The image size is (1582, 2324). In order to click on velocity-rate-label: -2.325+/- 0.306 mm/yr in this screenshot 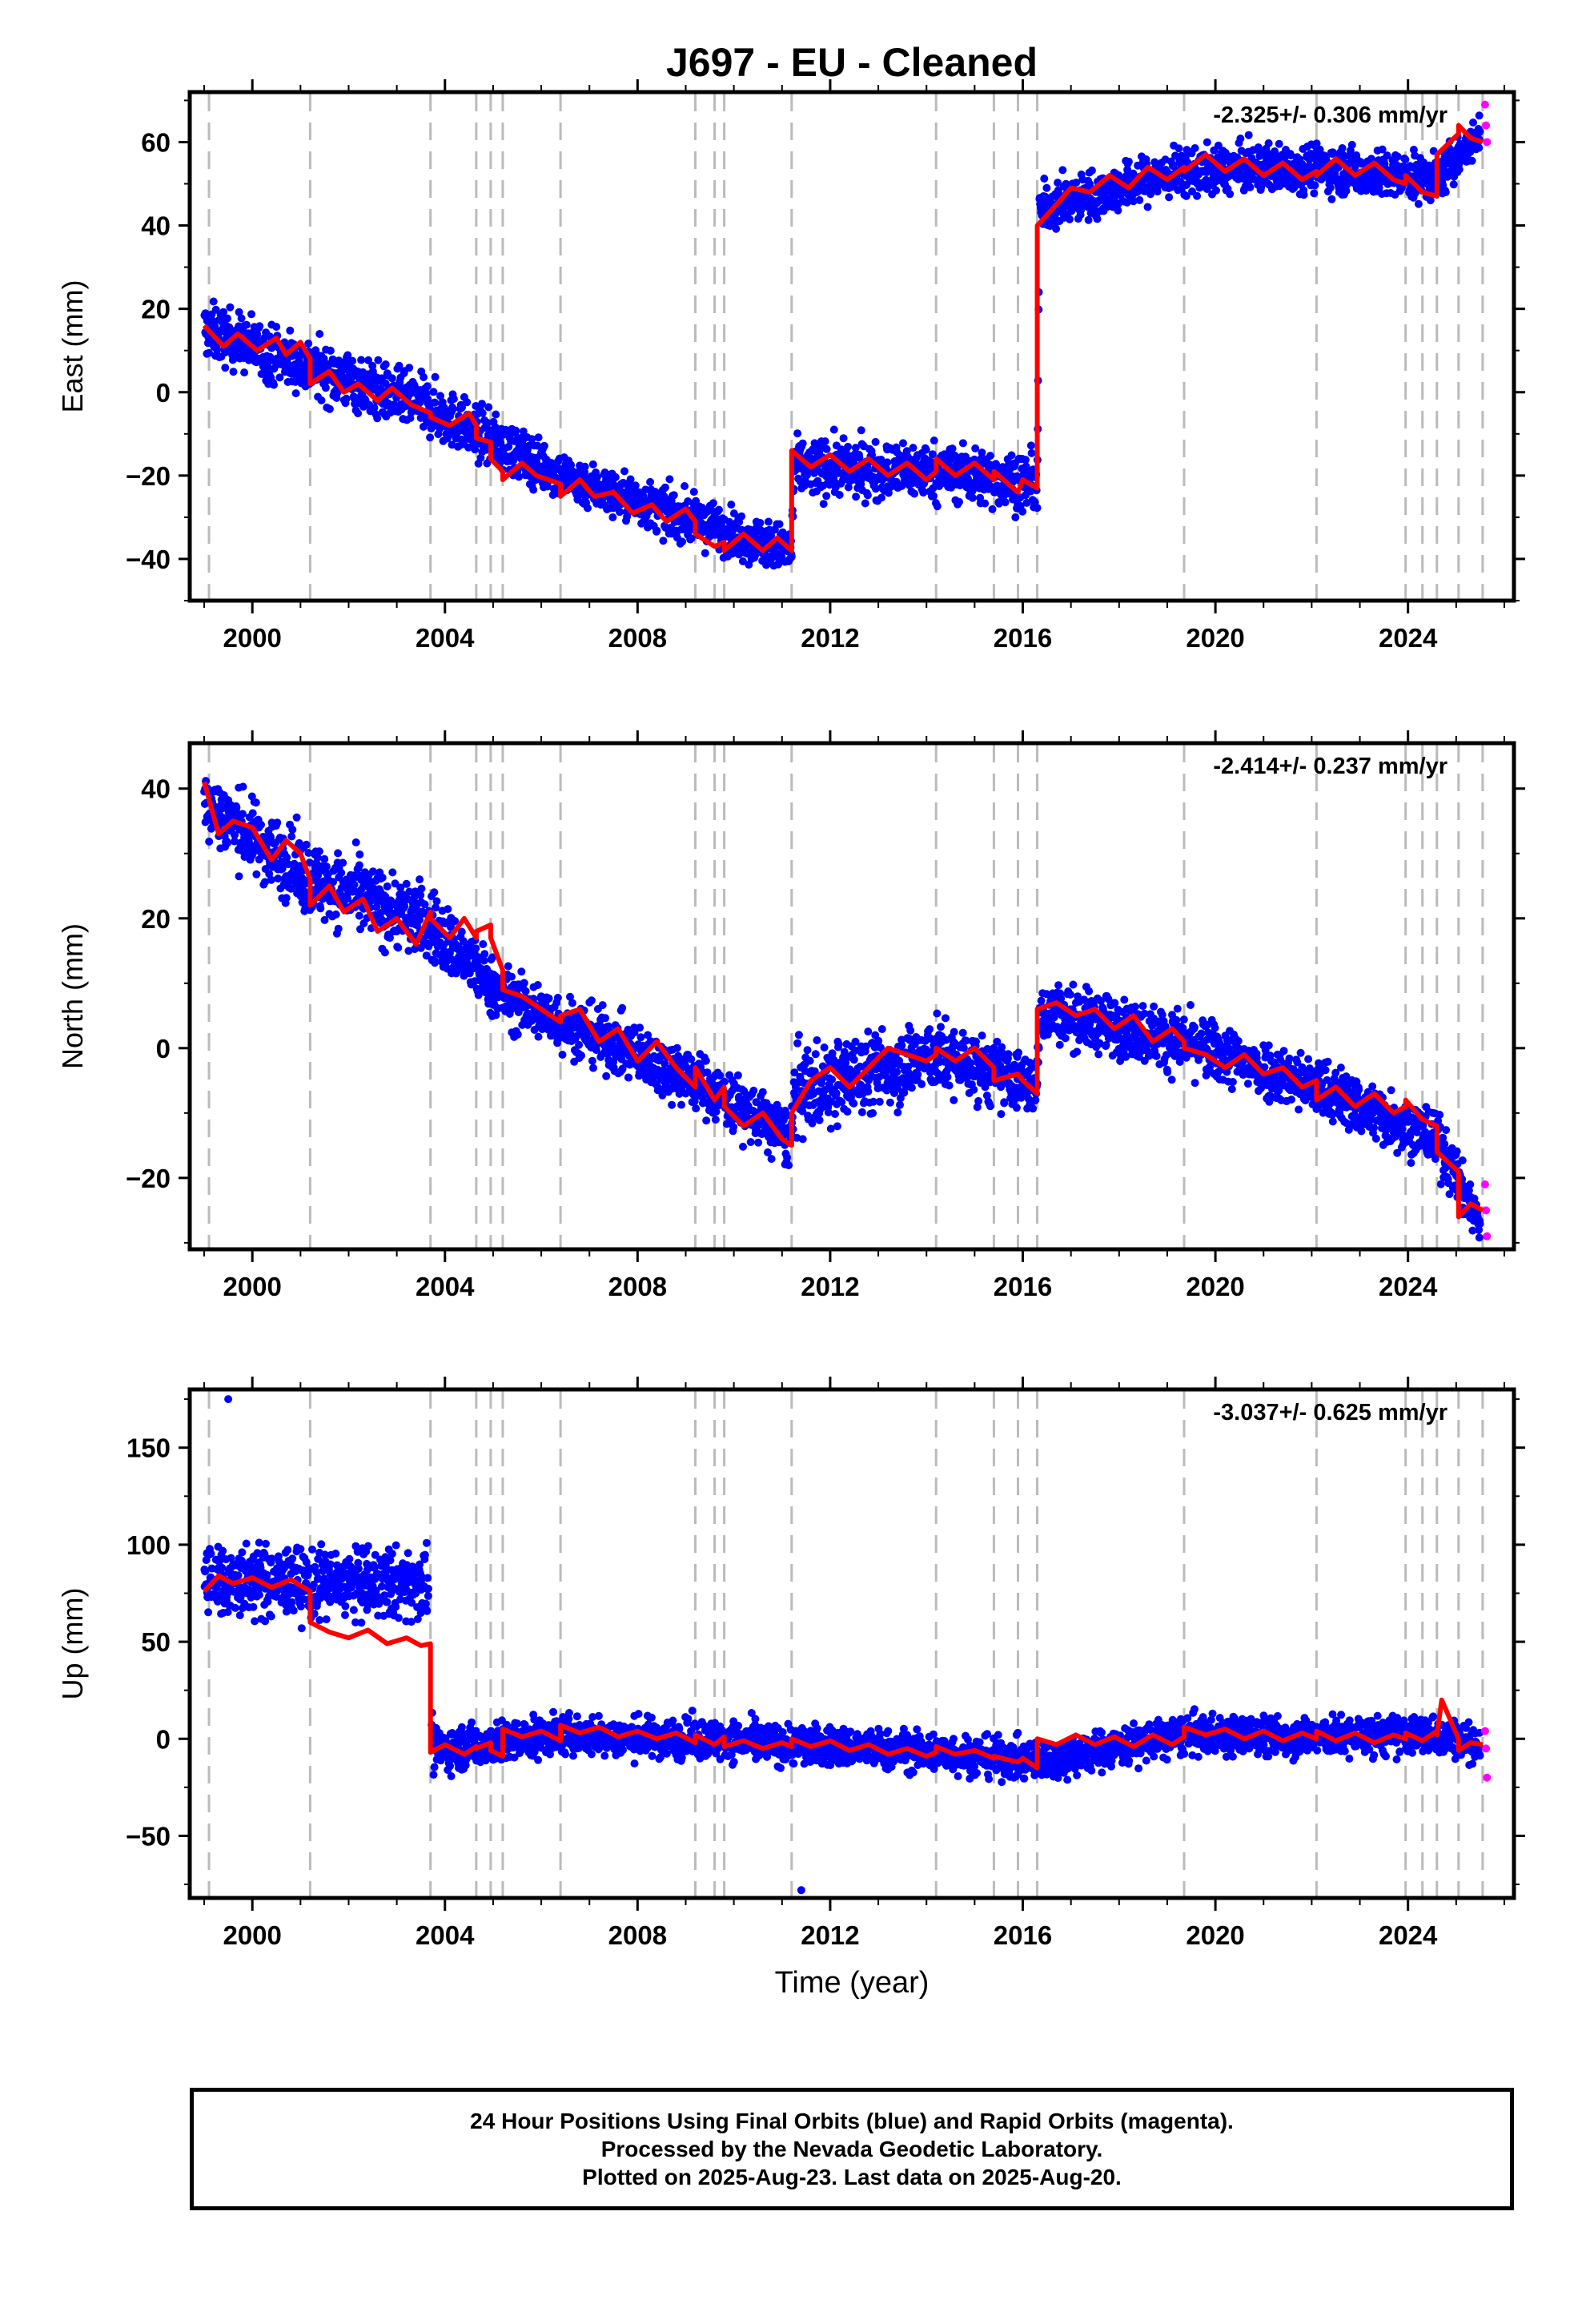, I will do `click(1330, 116)`.